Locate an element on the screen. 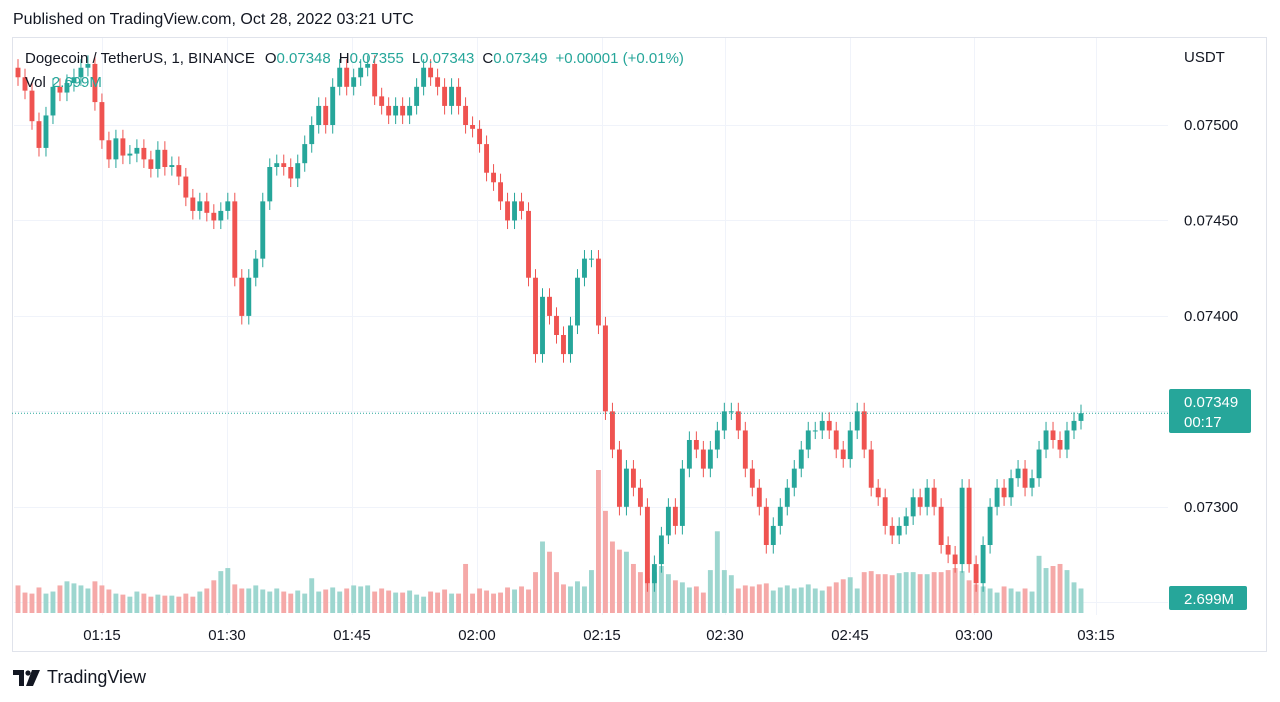  last-volume-badge is located at coordinates (1208, 598).